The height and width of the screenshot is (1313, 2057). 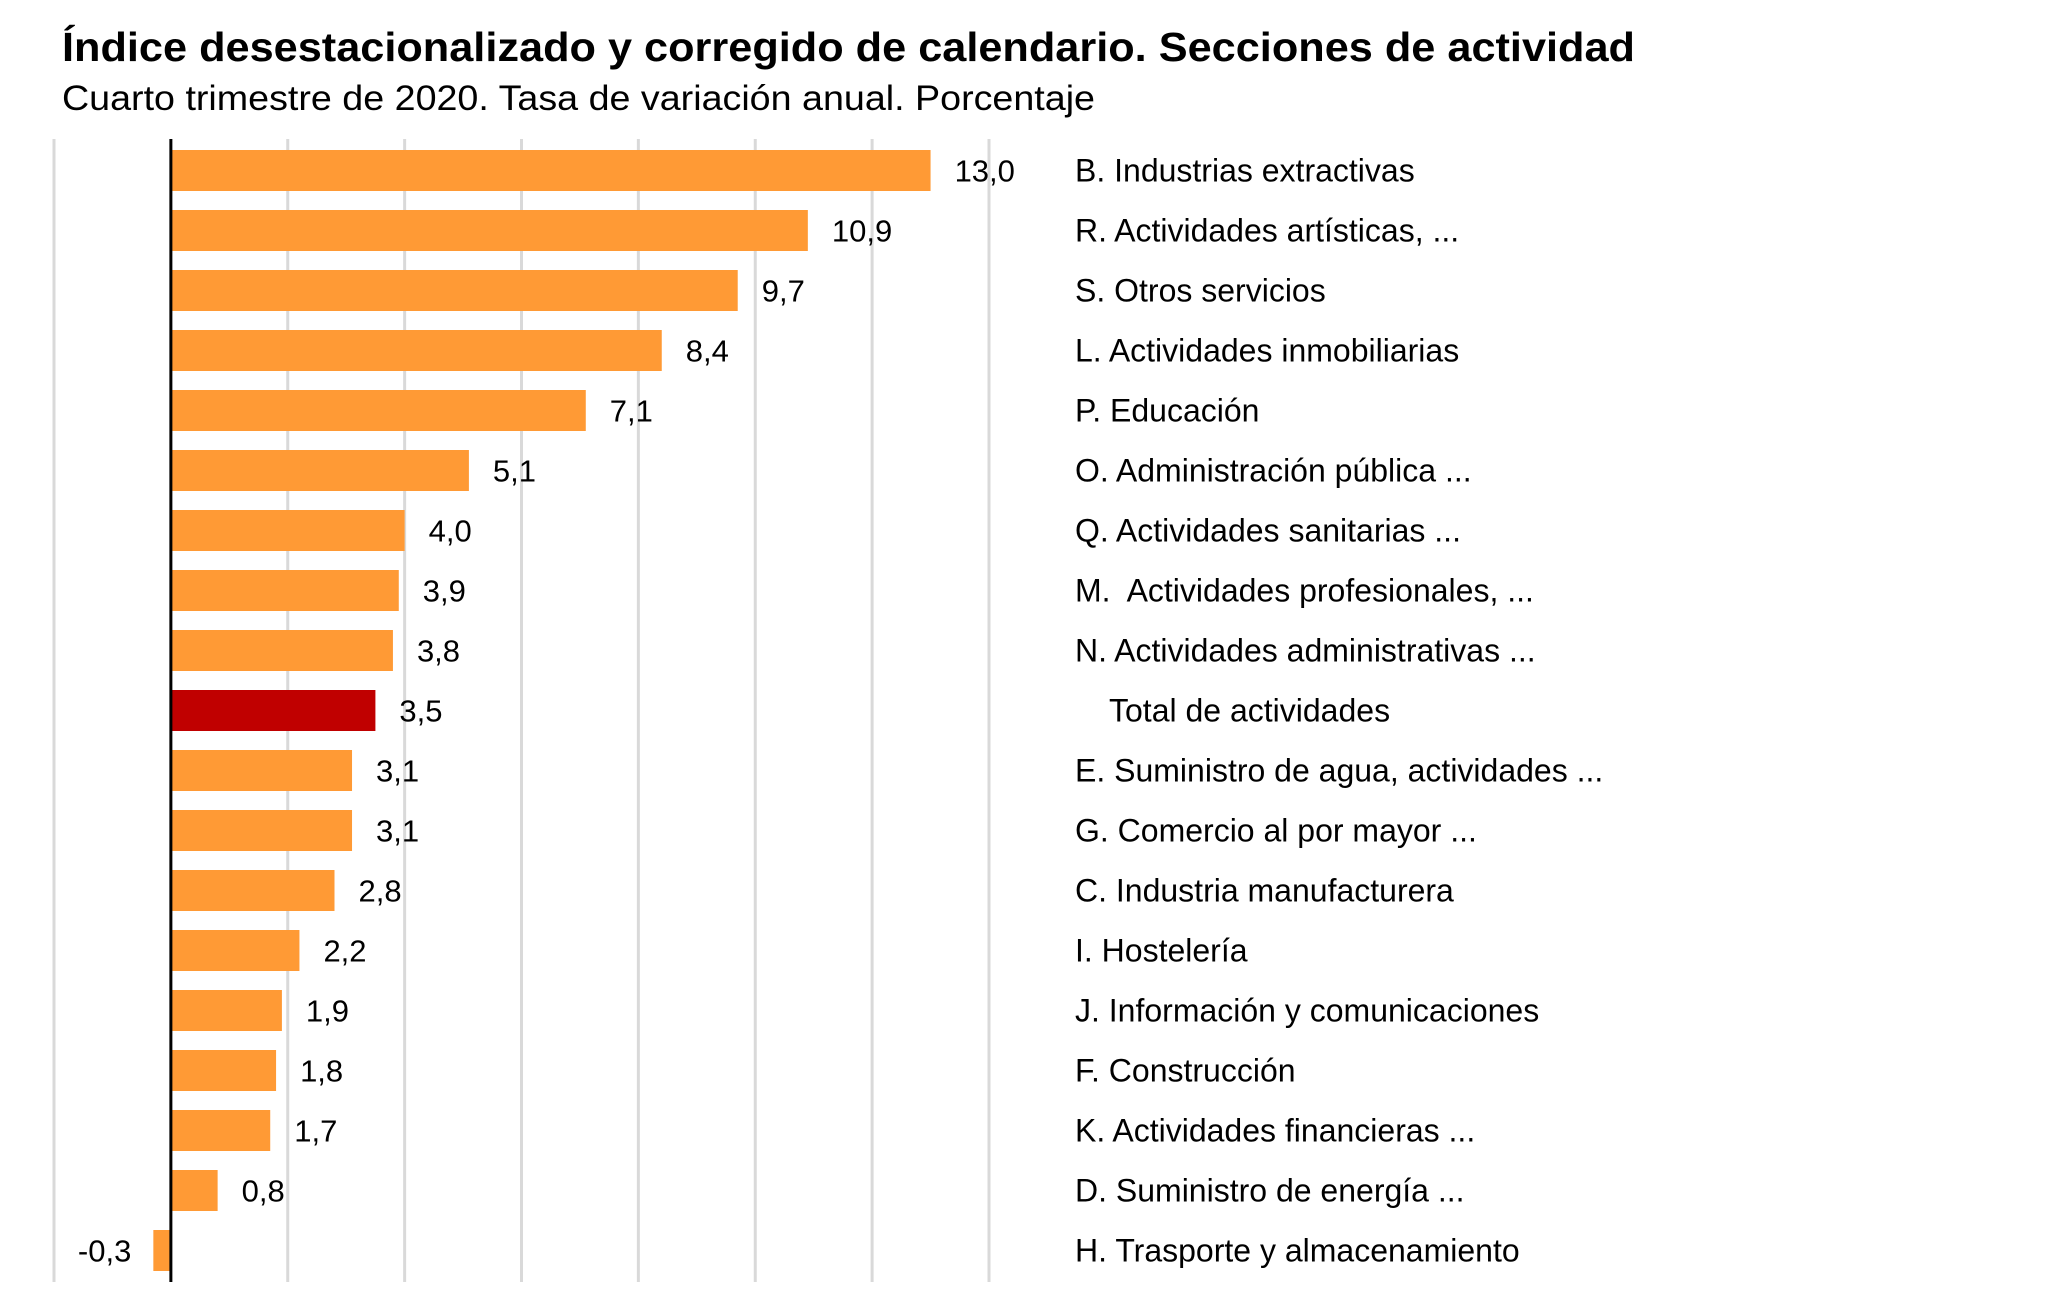 What do you see at coordinates (1249, 711) in the screenshot?
I see `category-label-total: Total de actividades` at bounding box center [1249, 711].